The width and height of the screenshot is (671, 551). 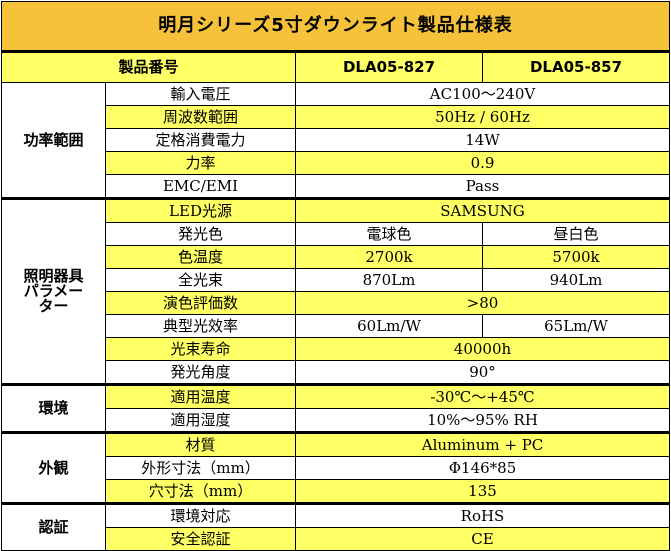 I want to click on table-row: 力率 0.9, so click(x=335, y=163).